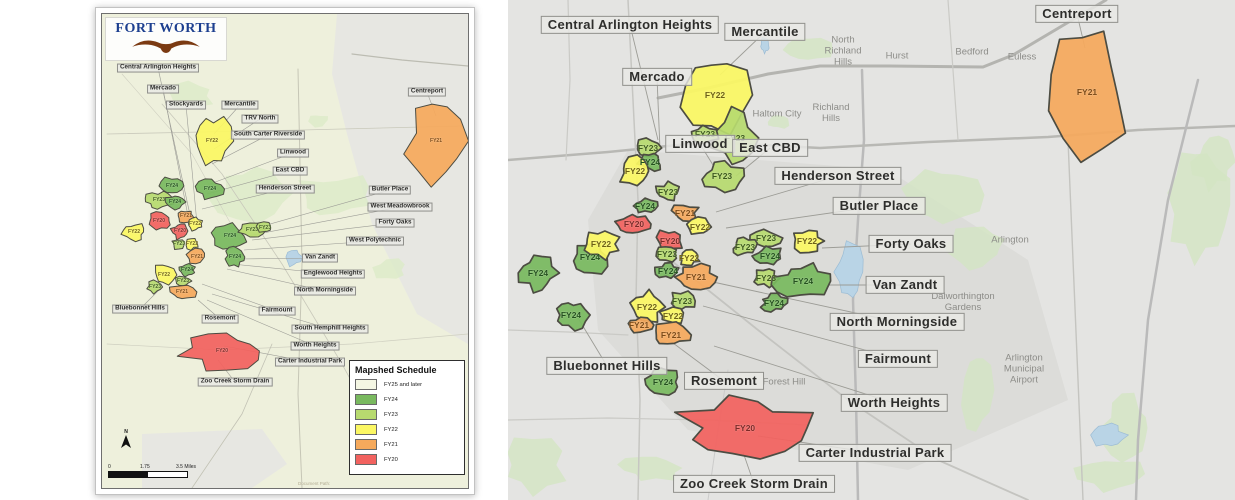 This screenshot has width=1235, height=500. I want to click on map-label-rosemont: Rosemont, so click(724, 381).